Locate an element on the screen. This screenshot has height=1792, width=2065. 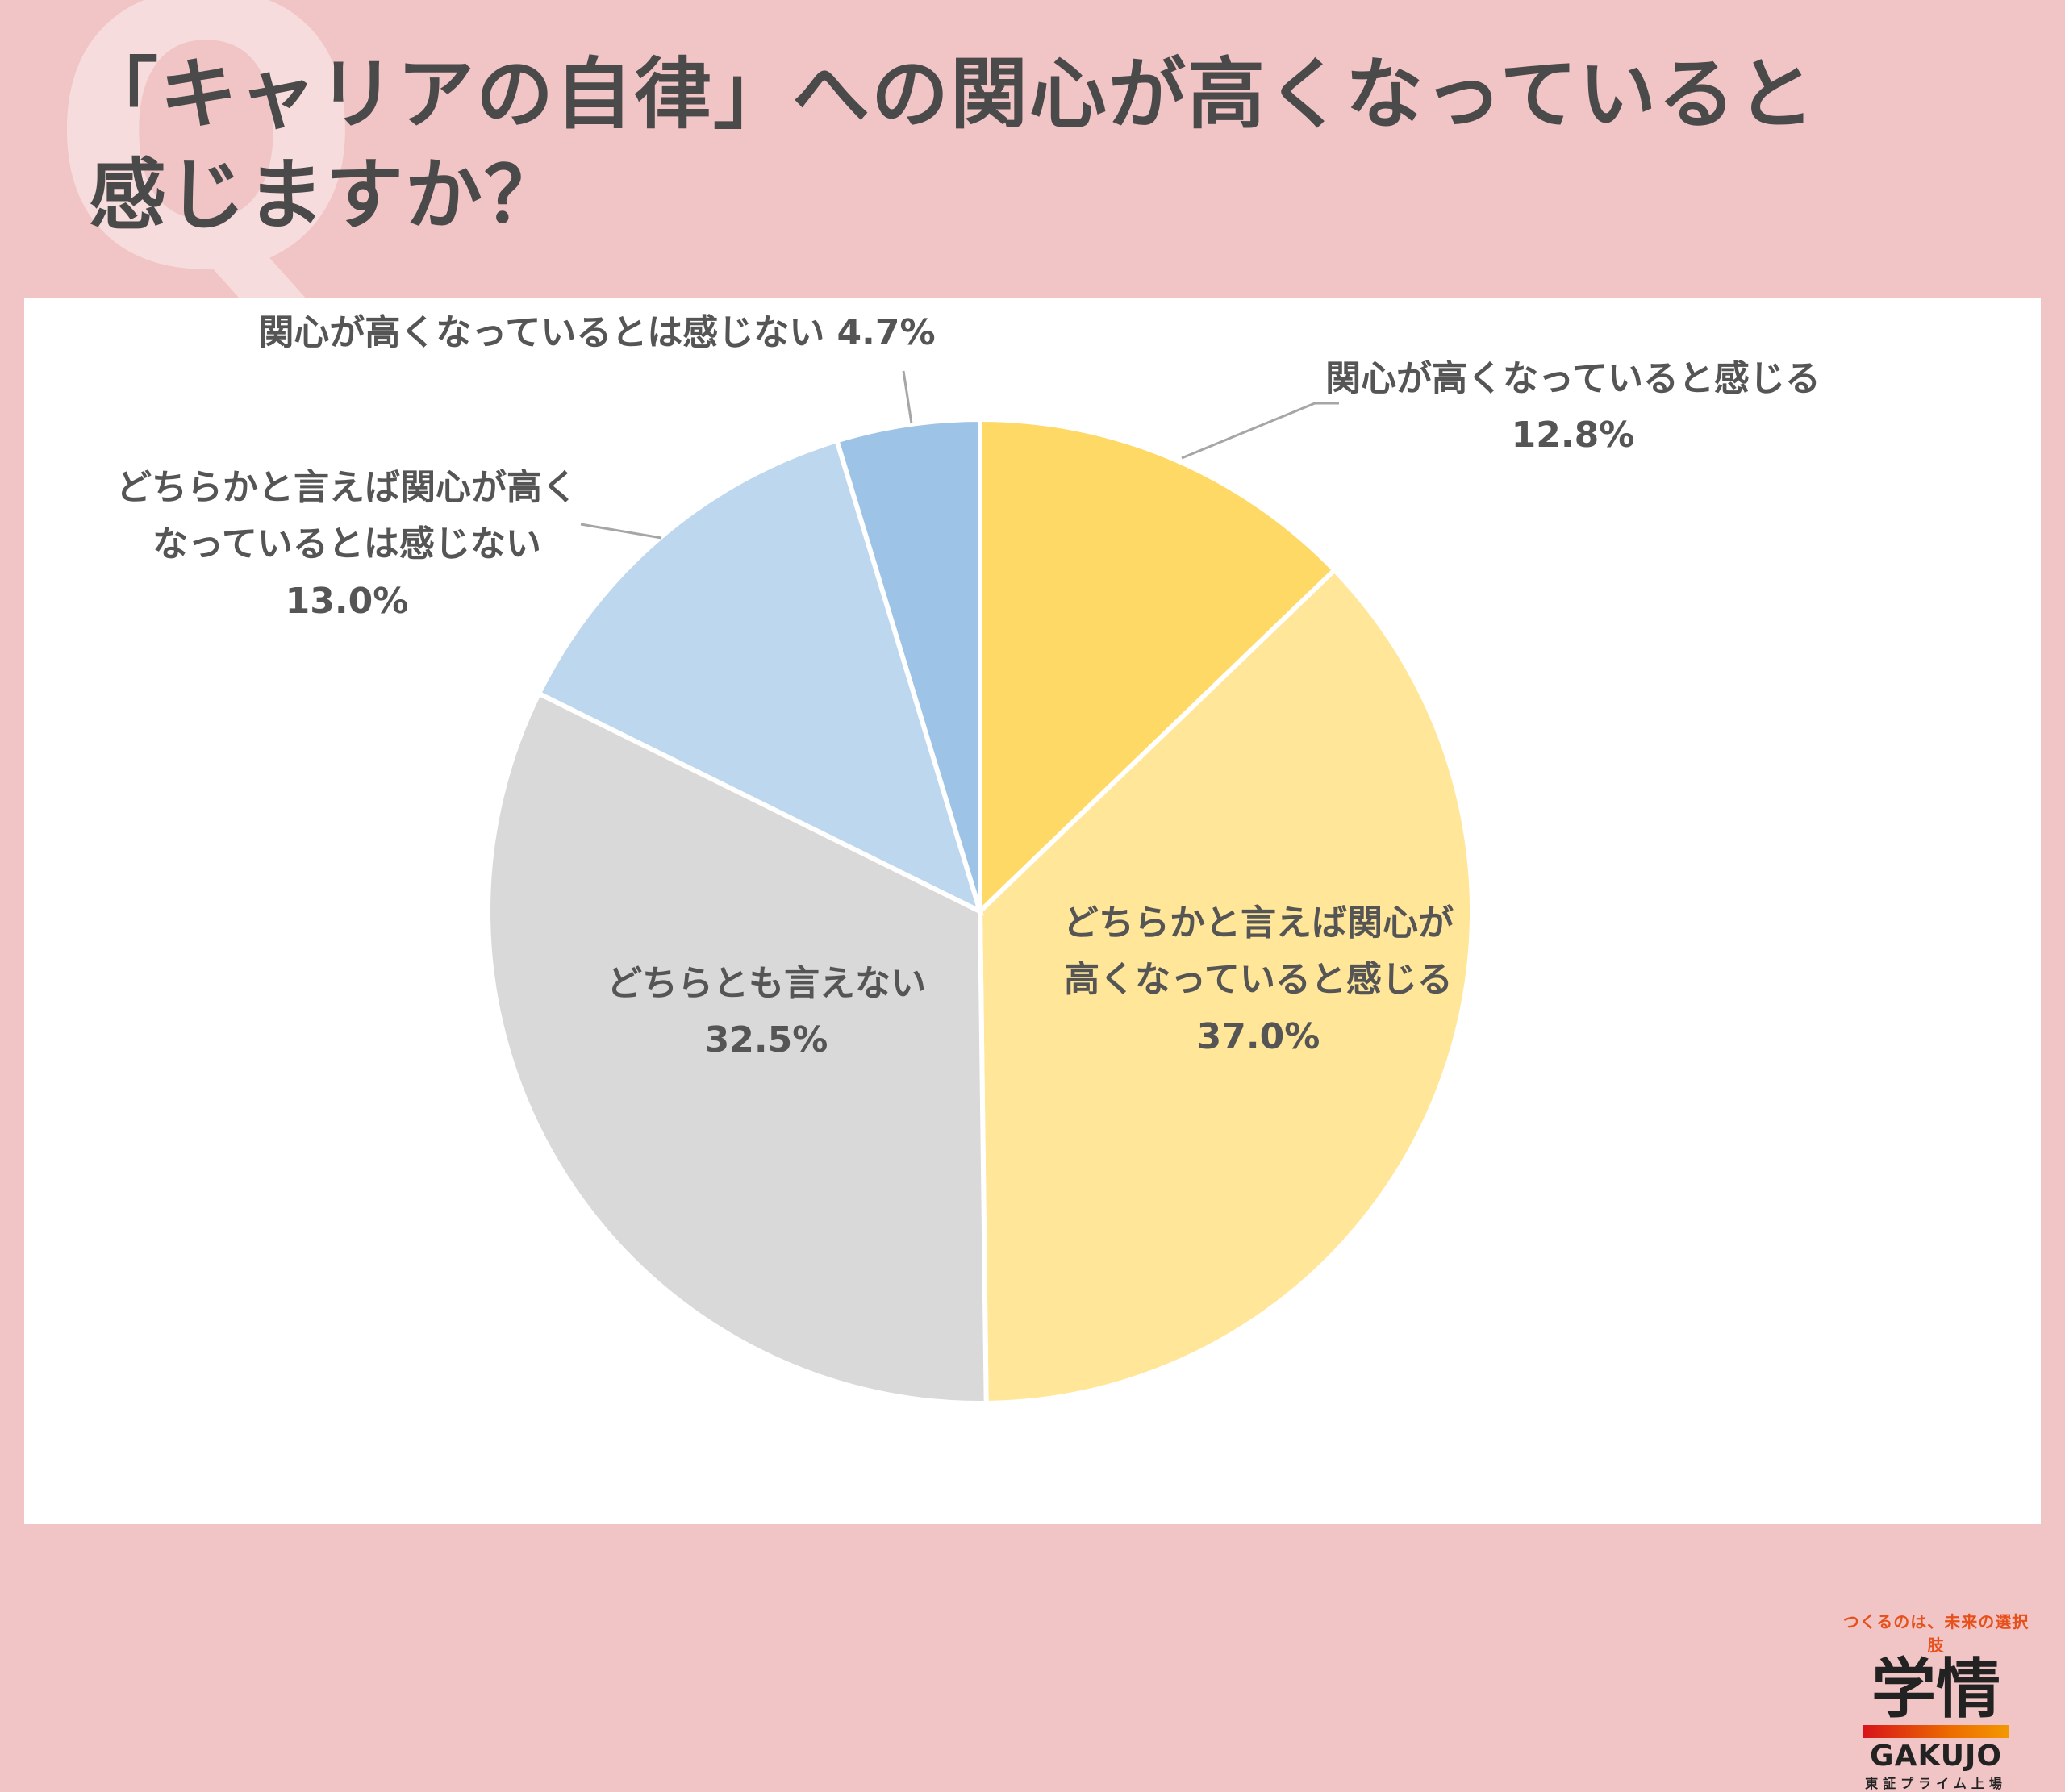
label-s3: どちらとも言えない 32.5% is located at coordinates (766, 1012).